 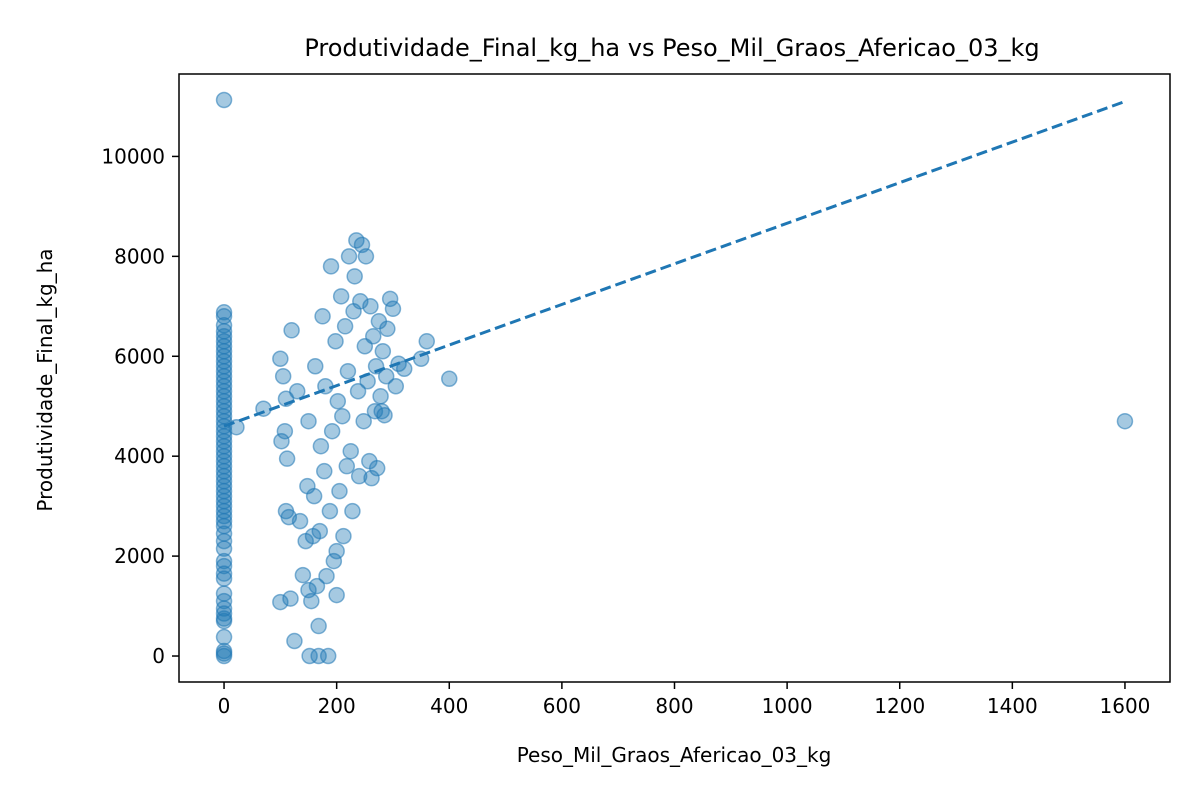 I want to click on y-tick-label: 8000, so click(x=139, y=256).